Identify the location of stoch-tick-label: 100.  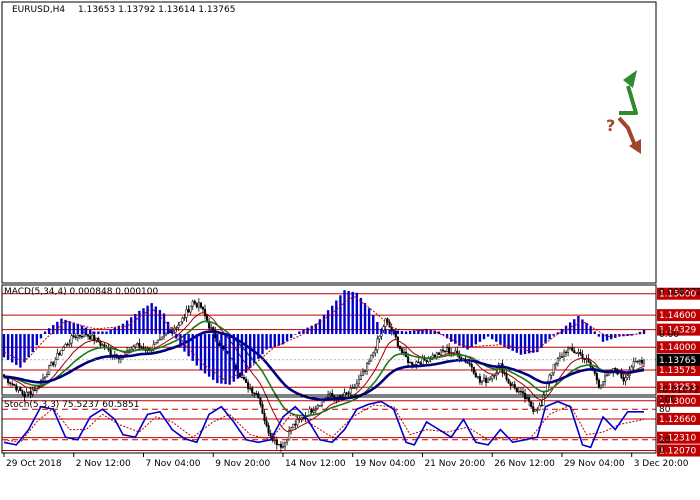
(667, 400).